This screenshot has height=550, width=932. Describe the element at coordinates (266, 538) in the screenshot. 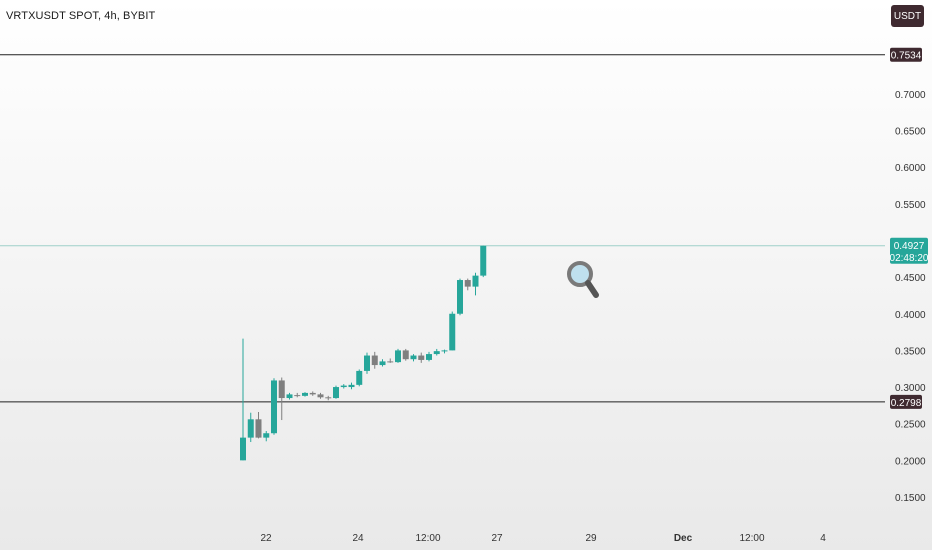

I see `x-tick-label: 22` at that location.